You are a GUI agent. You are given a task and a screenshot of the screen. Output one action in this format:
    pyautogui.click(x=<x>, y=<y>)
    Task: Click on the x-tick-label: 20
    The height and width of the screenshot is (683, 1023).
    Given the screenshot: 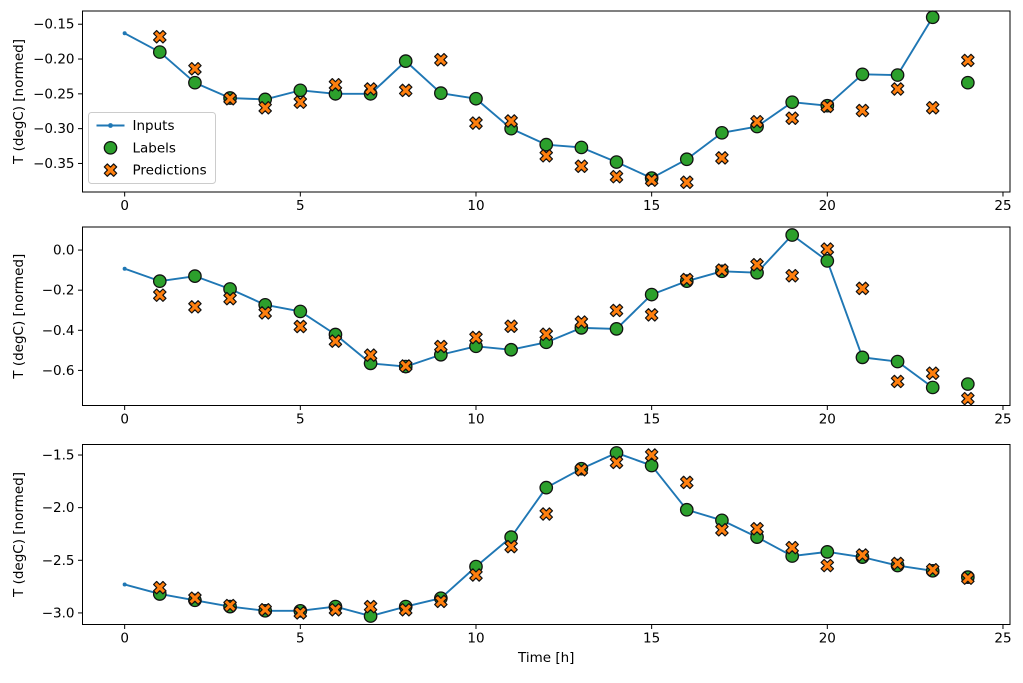 What is the action you would take?
    pyautogui.click(x=827, y=639)
    